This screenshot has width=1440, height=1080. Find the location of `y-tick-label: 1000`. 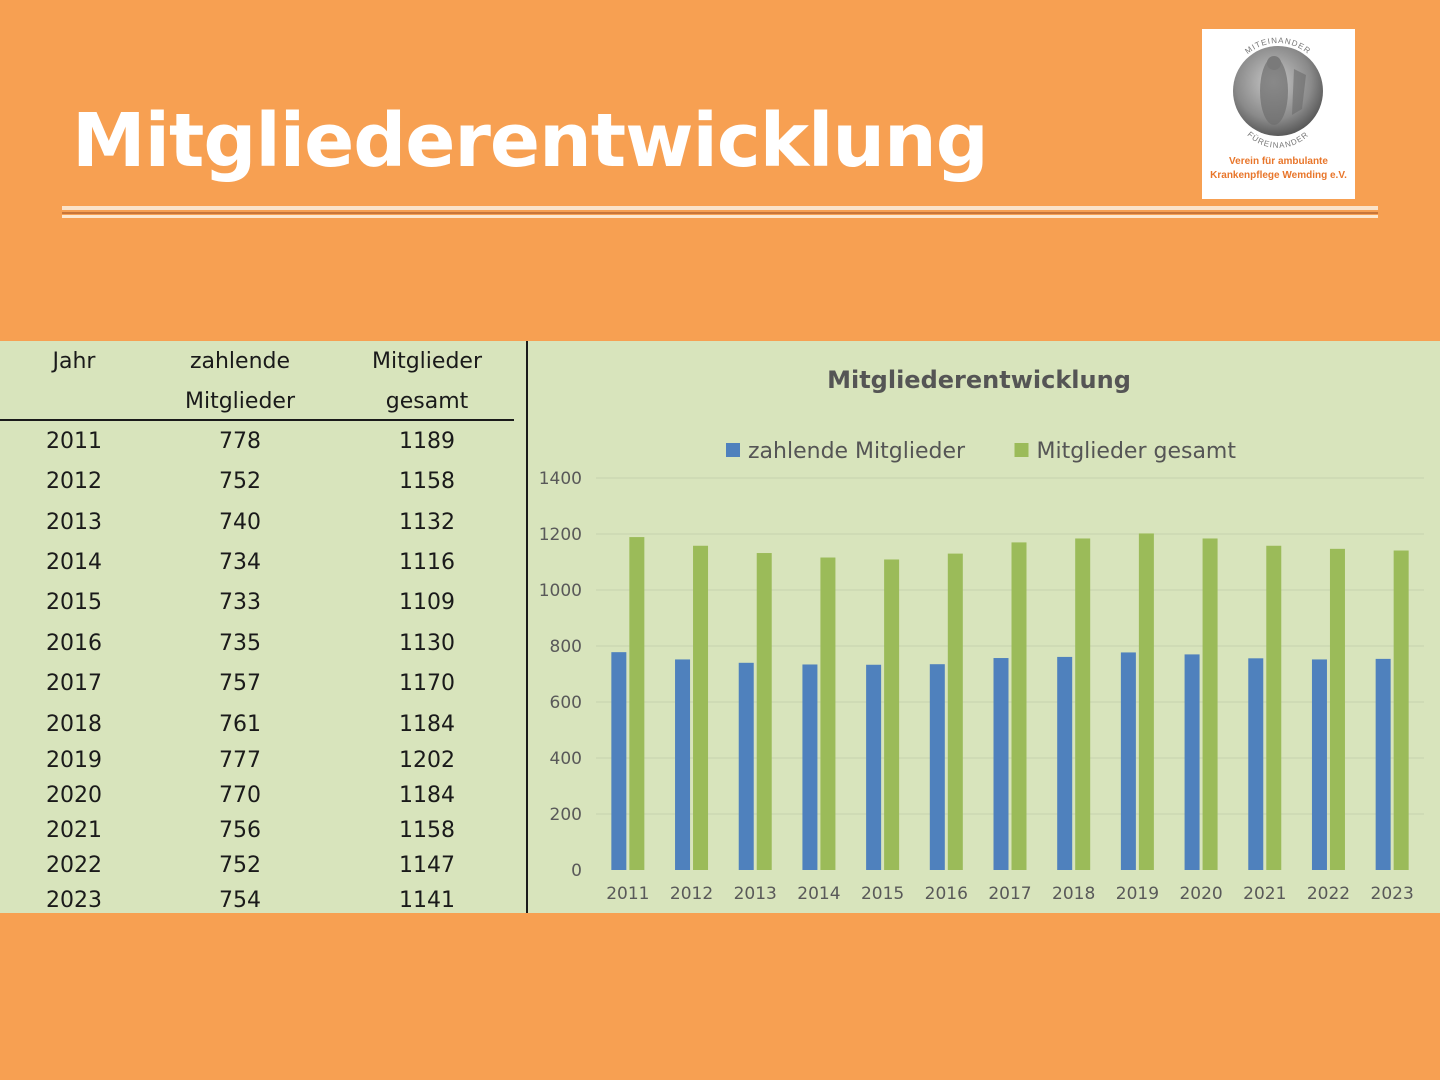

y-tick-label: 1000 is located at coordinates (560, 591).